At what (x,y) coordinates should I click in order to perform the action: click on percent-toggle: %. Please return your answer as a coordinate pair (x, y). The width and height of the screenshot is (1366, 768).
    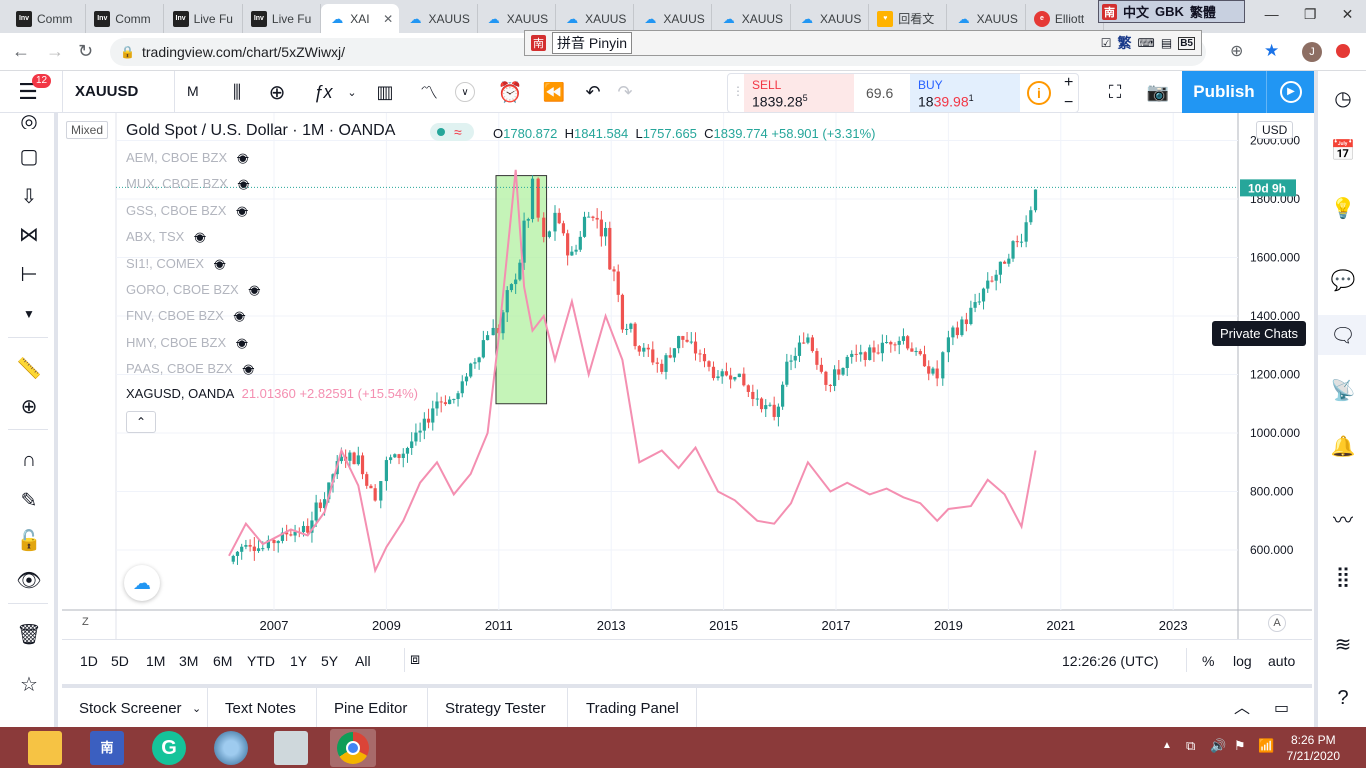
    Looking at the image, I should click on (1208, 661).